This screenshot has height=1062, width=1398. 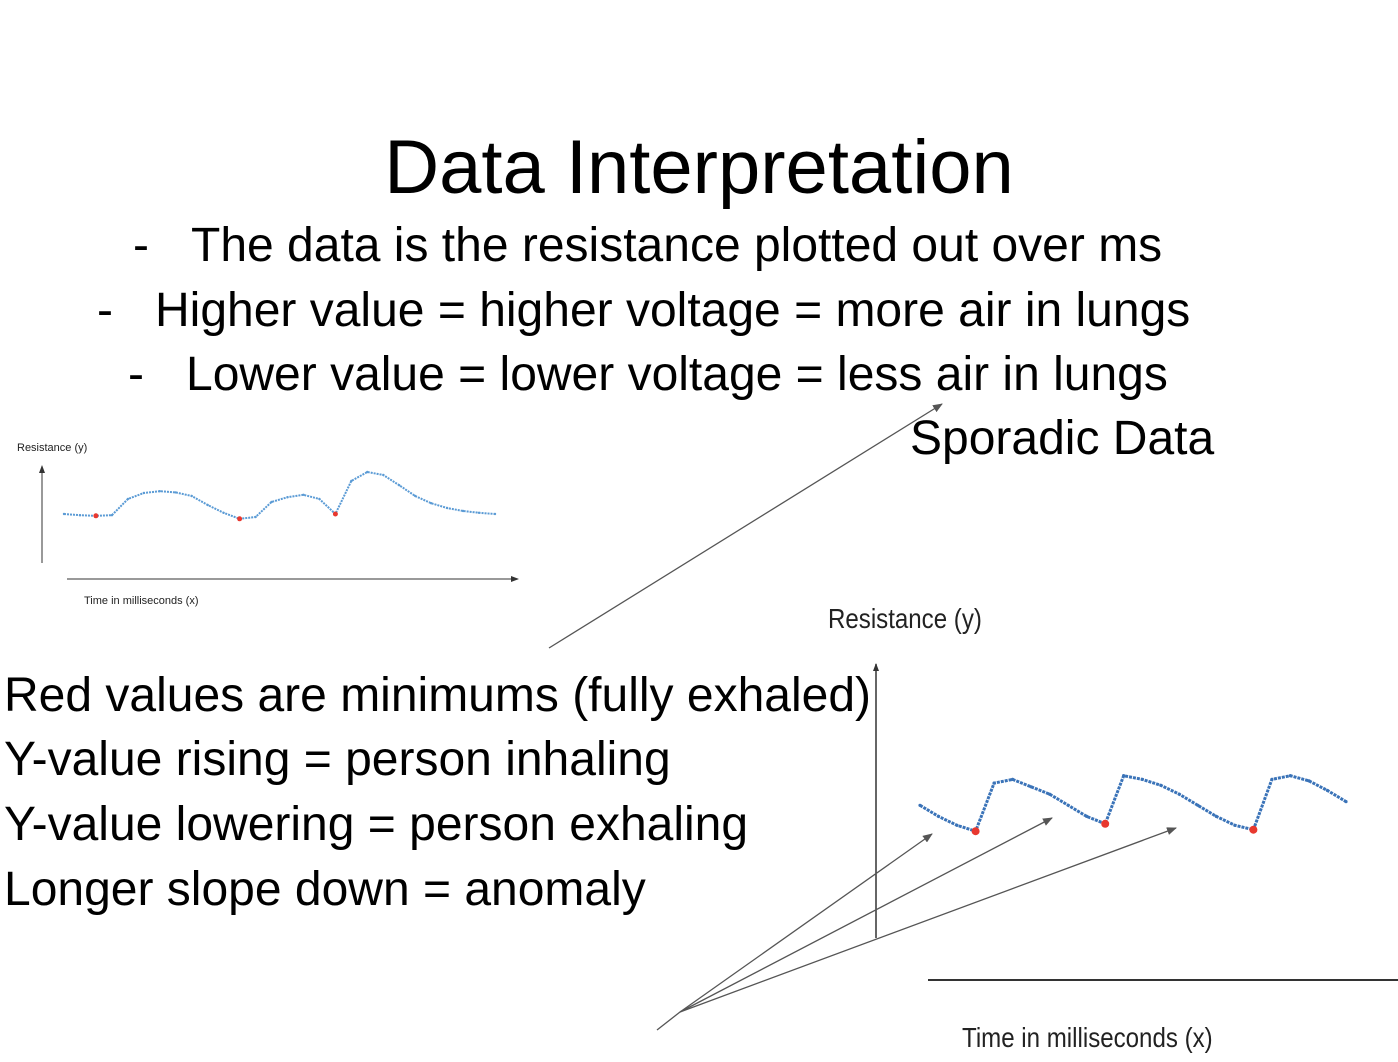 I want to click on note-minimums: Red values are minimums (fully exhaled), so click(x=437, y=695).